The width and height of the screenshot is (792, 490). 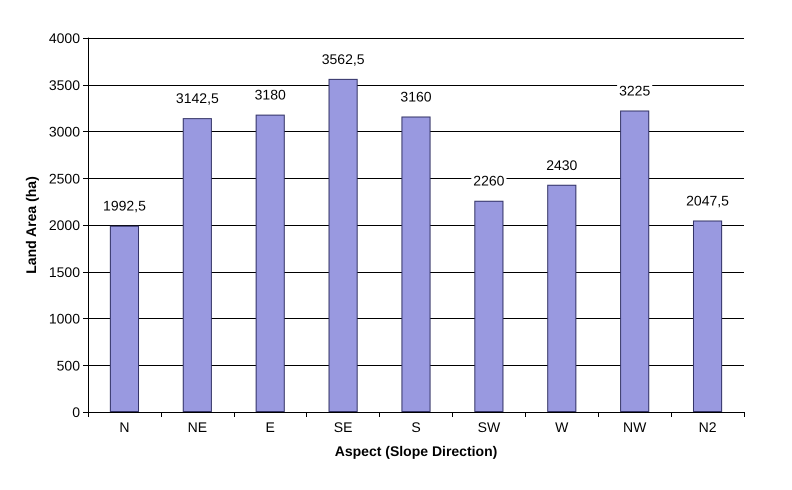 What do you see at coordinates (64, 132) in the screenshot?
I see `y-tick-label: 3000` at bounding box center [64, 132].